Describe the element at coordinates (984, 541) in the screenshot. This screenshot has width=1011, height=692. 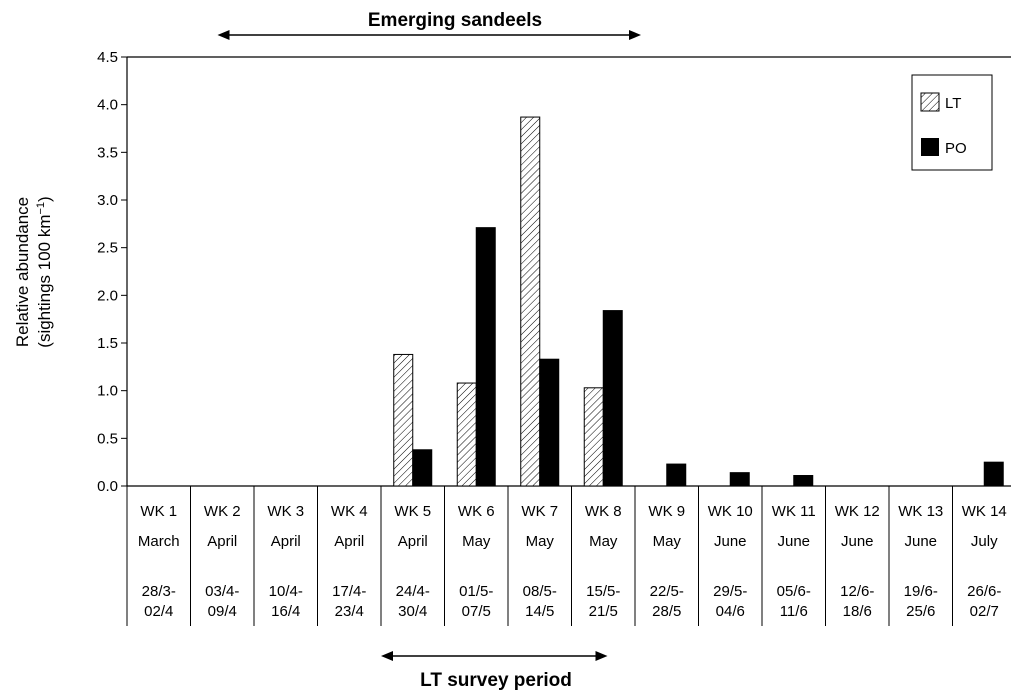
I see `category-month-label: July` at that location.